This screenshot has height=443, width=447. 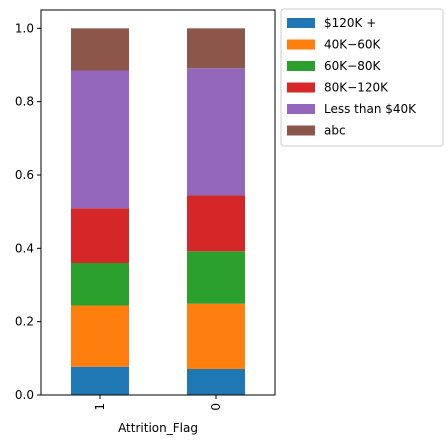 I want to click on x-tick-label: 0, so click(x=216, y=407).